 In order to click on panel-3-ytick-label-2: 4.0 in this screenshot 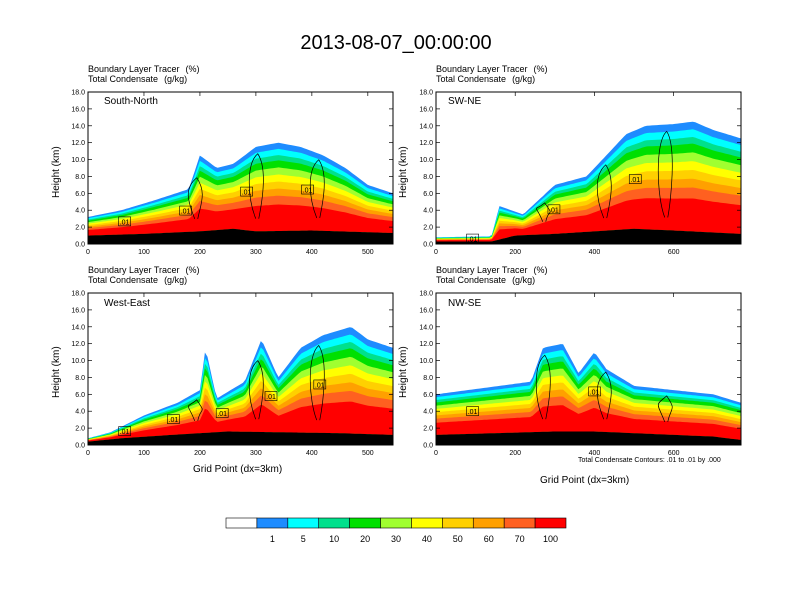, I will do `click(80, 412)`.